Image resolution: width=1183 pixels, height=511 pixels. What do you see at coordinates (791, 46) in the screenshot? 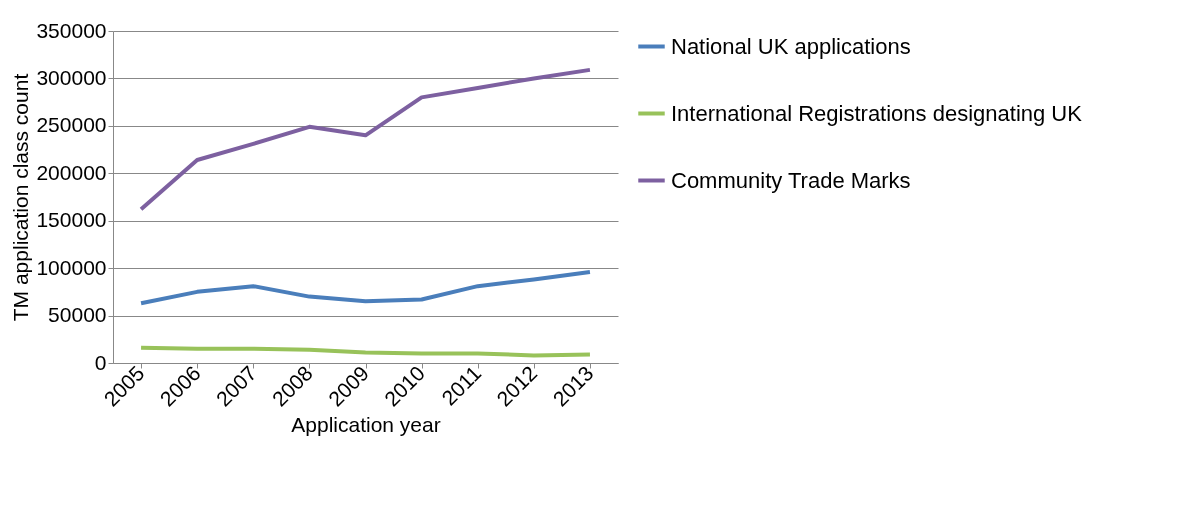
I see `legend-label: National UK applications` at bounding box center [791, 46].